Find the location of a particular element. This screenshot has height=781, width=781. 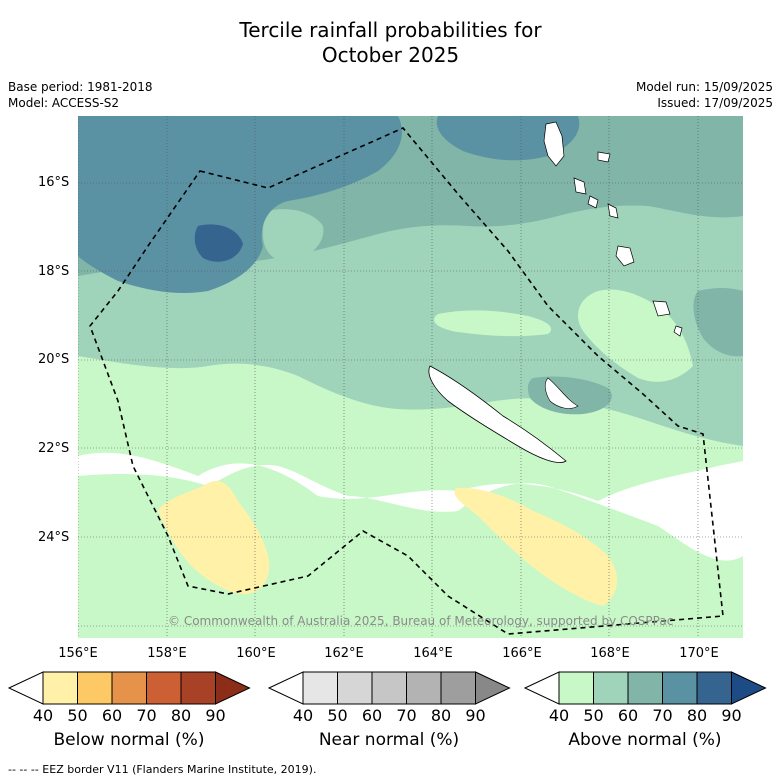

above-normal-title: Above normal (%) is located at coordinates (645, 740).